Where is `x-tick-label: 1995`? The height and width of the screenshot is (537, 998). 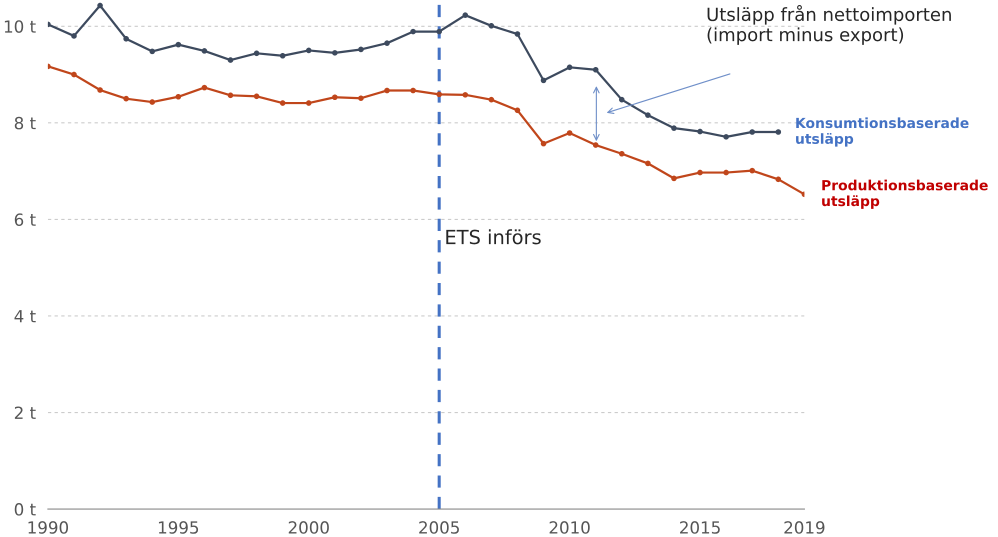 x-tick-label: 1995 is located at coordinates (178, 527).